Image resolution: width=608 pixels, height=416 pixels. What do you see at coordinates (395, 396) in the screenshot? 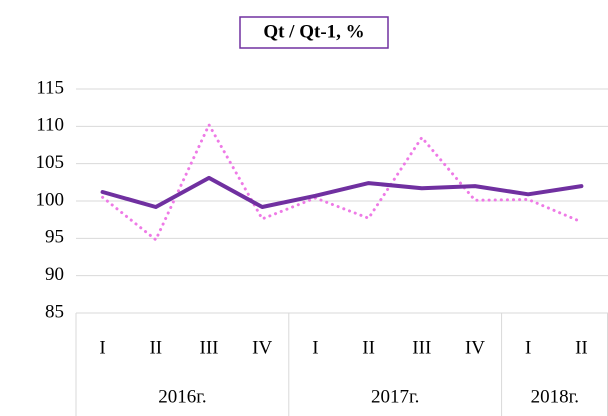
I see `group-label: 2017г.` at bounding box center [395, 396].